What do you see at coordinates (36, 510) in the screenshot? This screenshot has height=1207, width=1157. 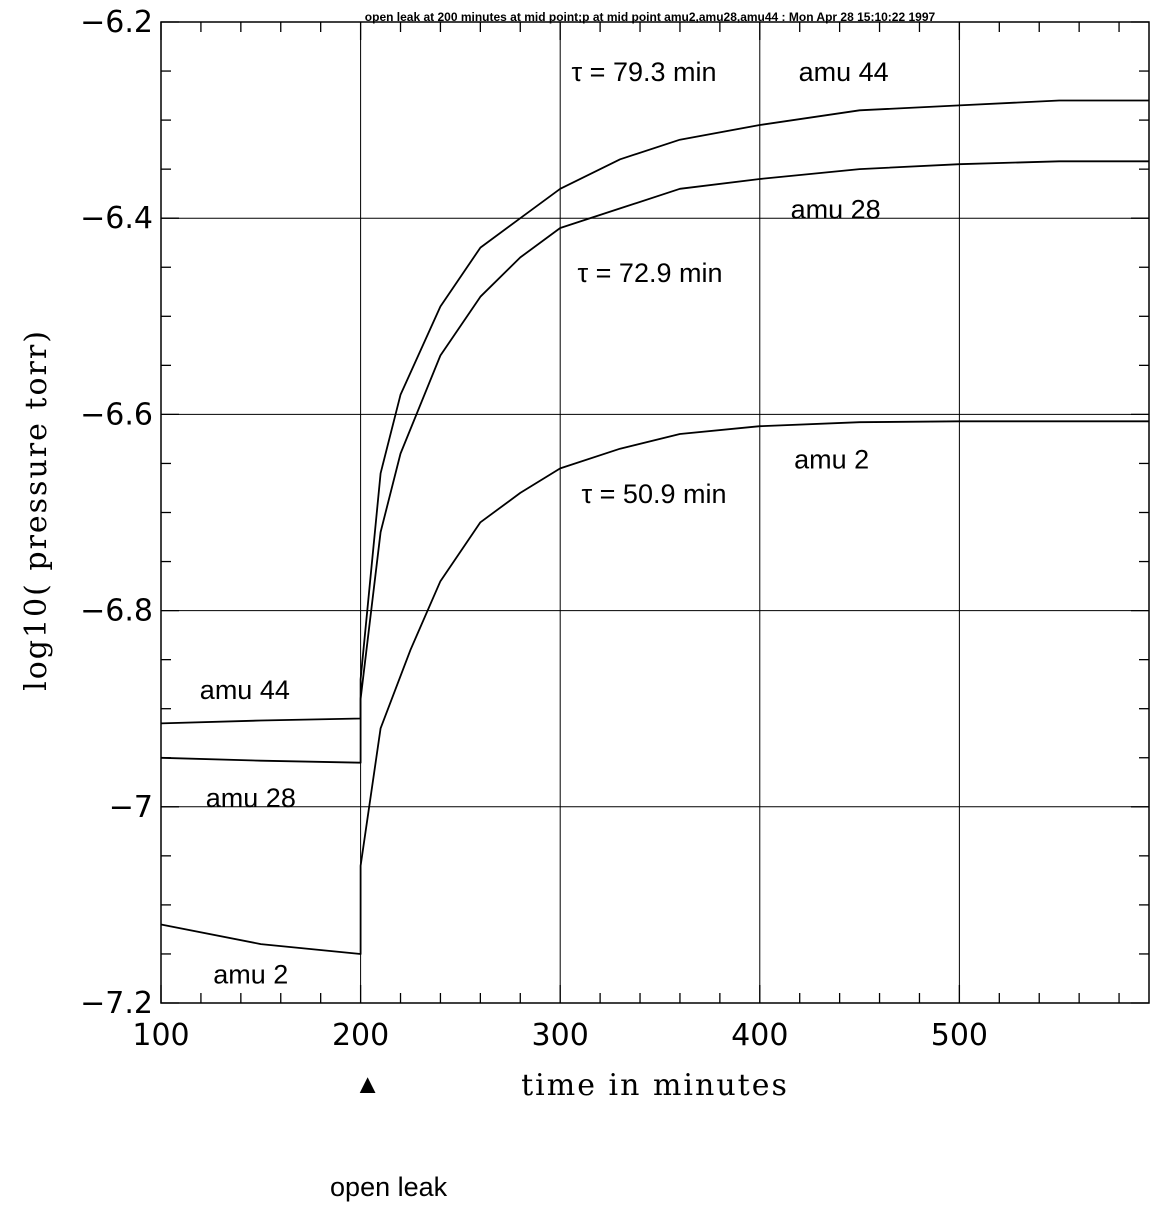 I see `y-axis-label: log10( pressure torr)` at bounding box center [36, 510].